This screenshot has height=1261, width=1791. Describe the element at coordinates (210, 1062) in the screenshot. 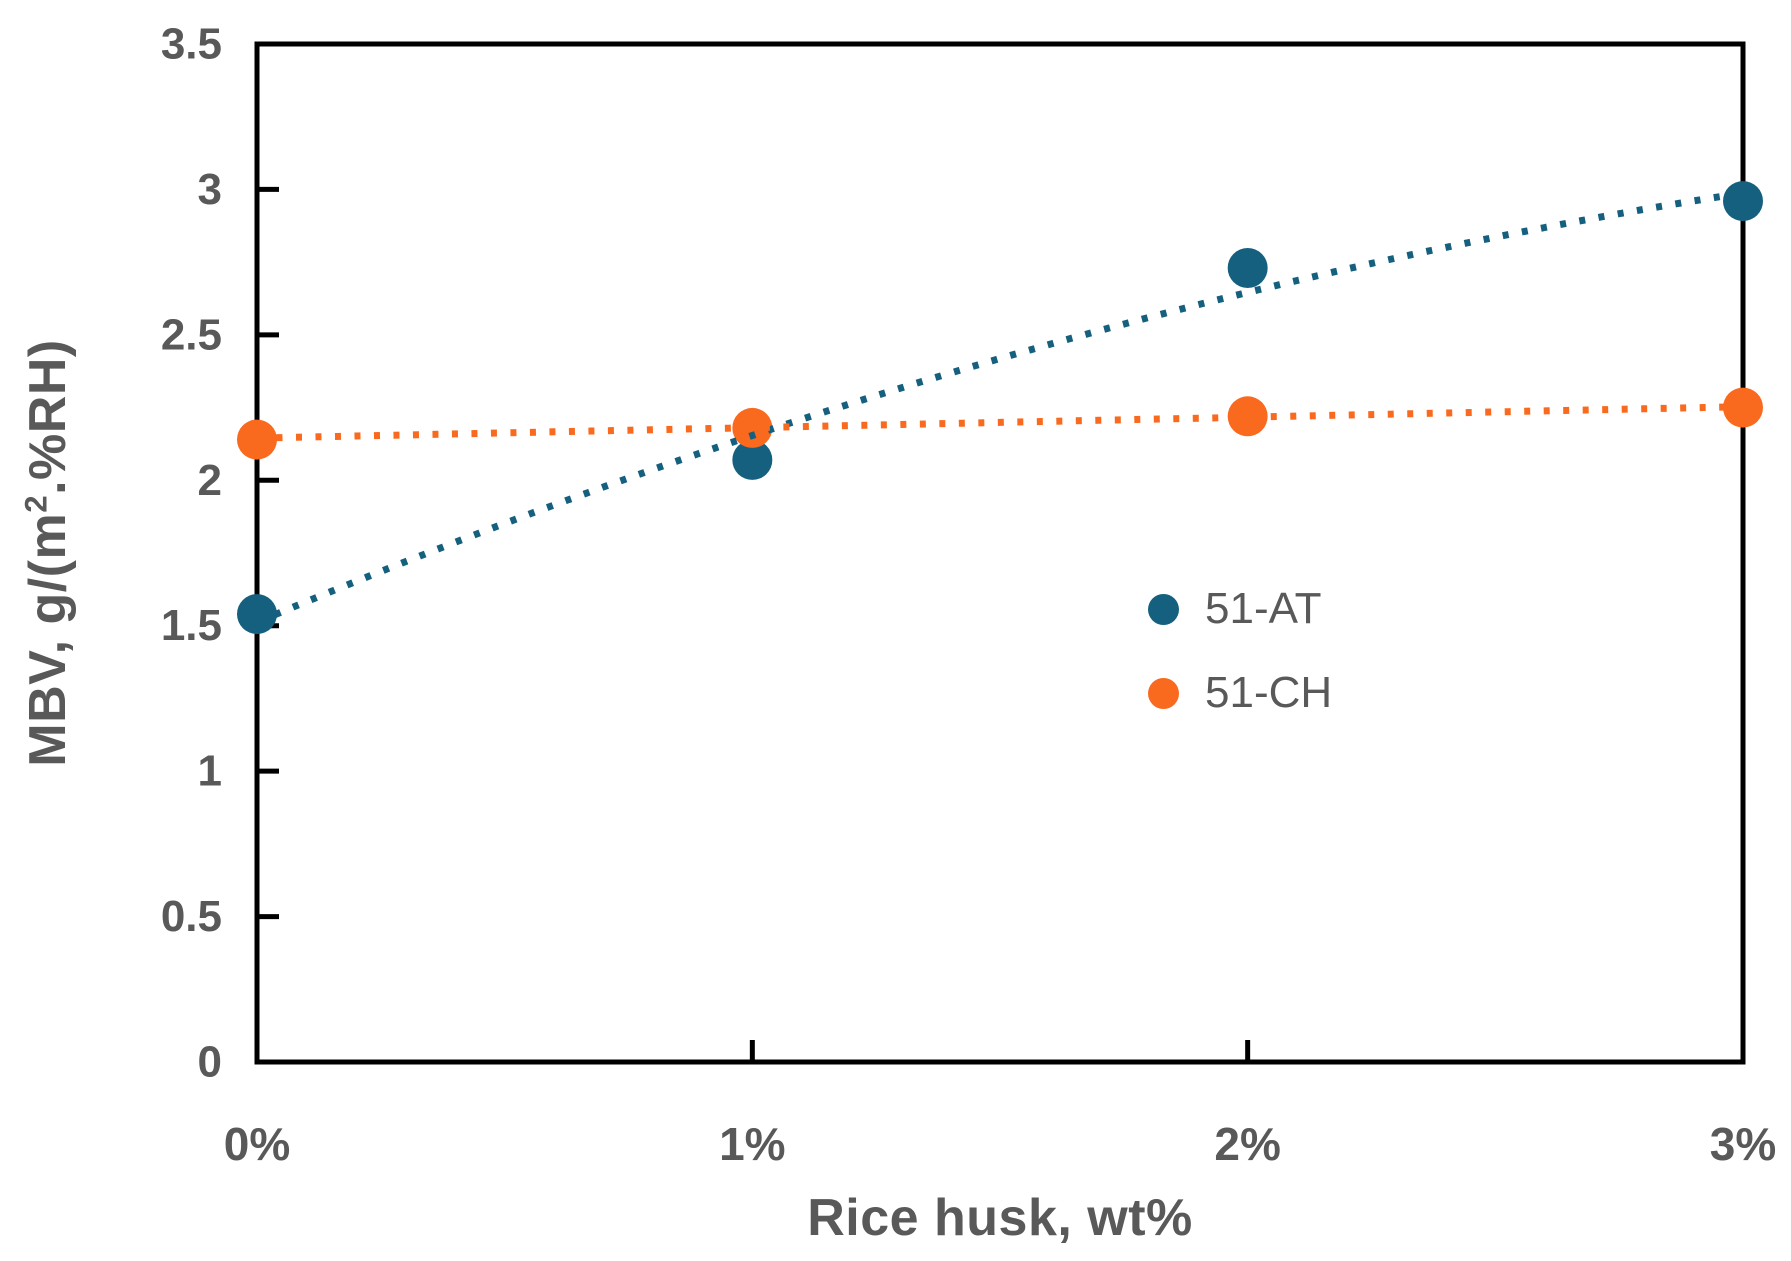

I see `y-tick-label: 0` at that location.